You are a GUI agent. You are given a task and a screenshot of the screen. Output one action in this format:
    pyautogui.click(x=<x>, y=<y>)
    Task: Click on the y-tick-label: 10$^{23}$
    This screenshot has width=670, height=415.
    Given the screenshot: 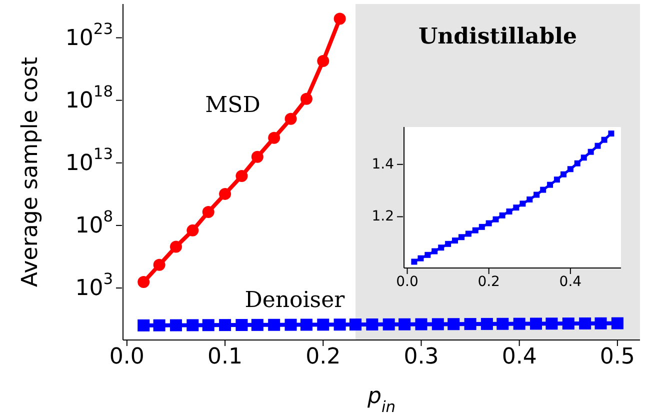 What is the action you would take?
    pyautogui.click(x=89, y=35)
    